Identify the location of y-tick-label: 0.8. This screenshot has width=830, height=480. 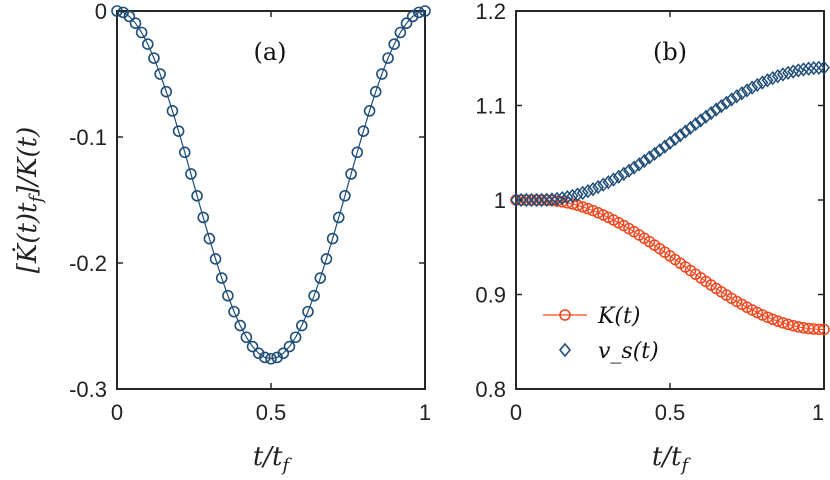
(490, 389).